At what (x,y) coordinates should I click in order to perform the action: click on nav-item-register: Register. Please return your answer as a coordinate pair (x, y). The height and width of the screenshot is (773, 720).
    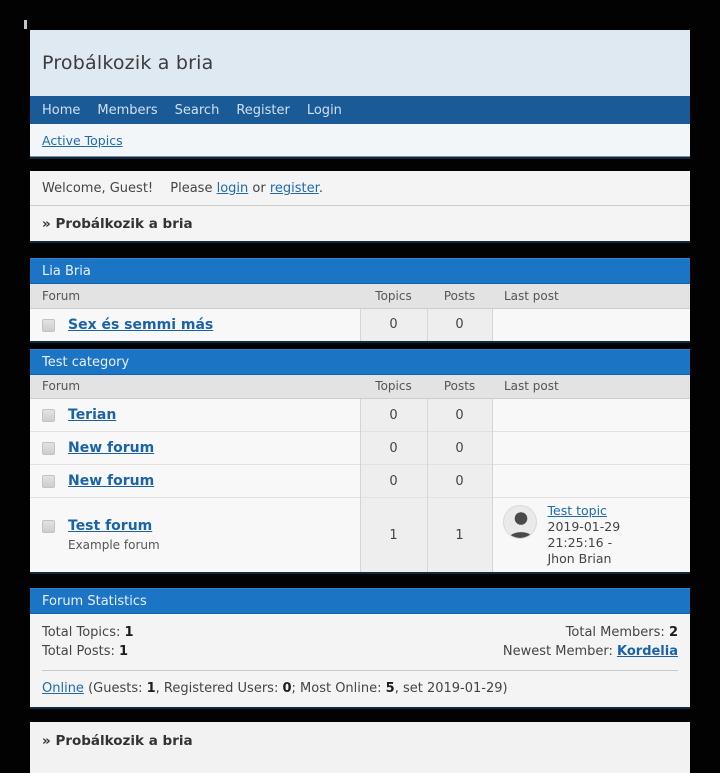
    Looking at the image, I should click on (263, 110).